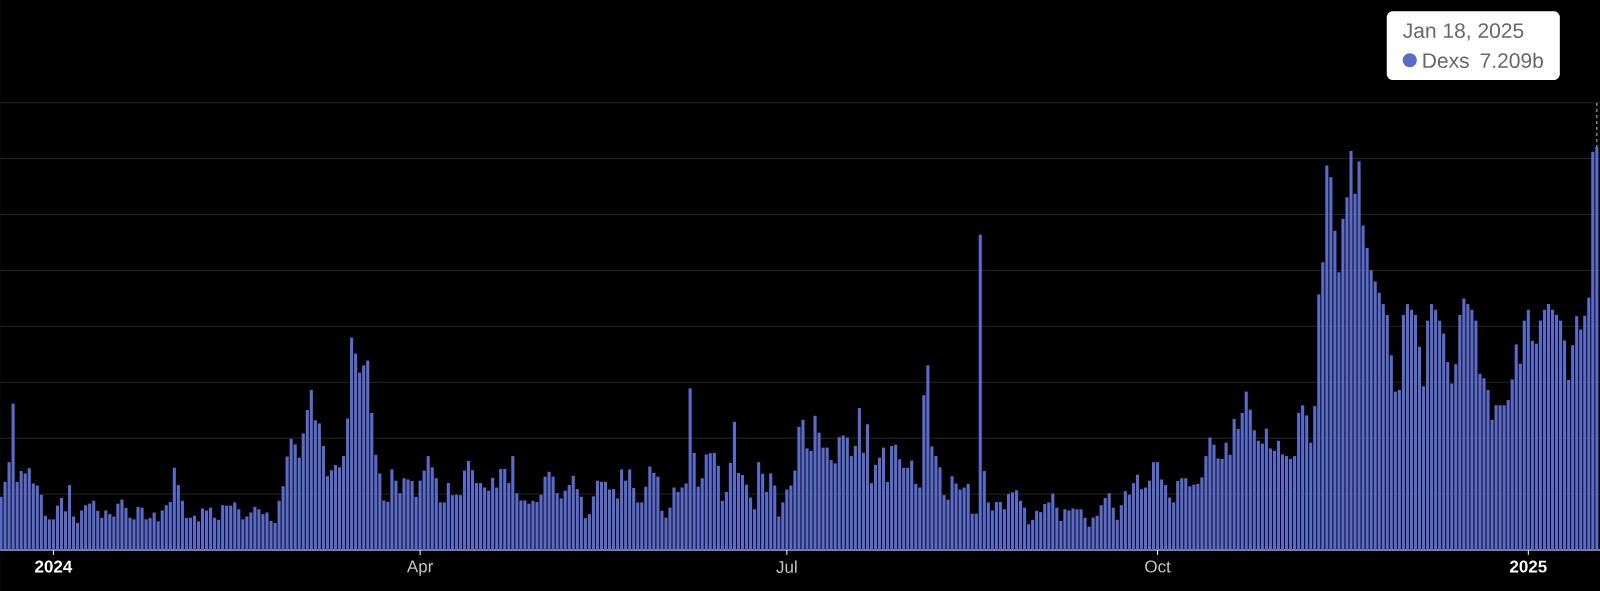  I want to click on x-tick-label: 2024, so click(54, 566).